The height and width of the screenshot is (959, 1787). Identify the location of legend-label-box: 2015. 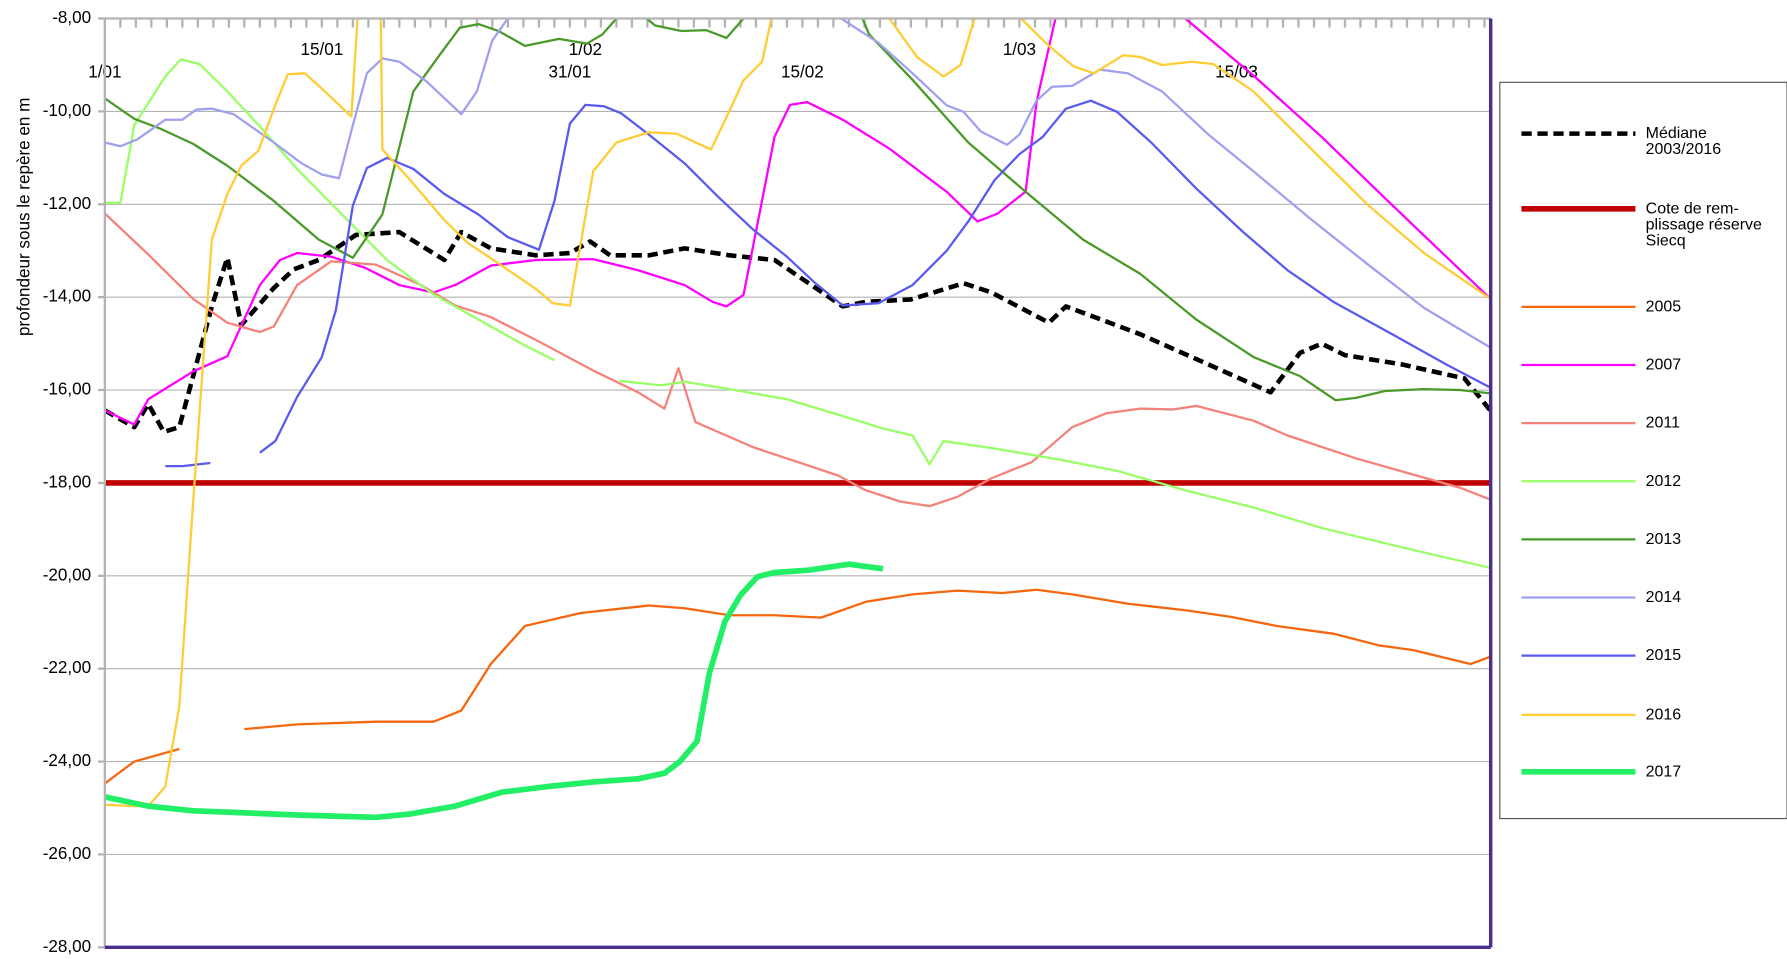
(1663, 655).